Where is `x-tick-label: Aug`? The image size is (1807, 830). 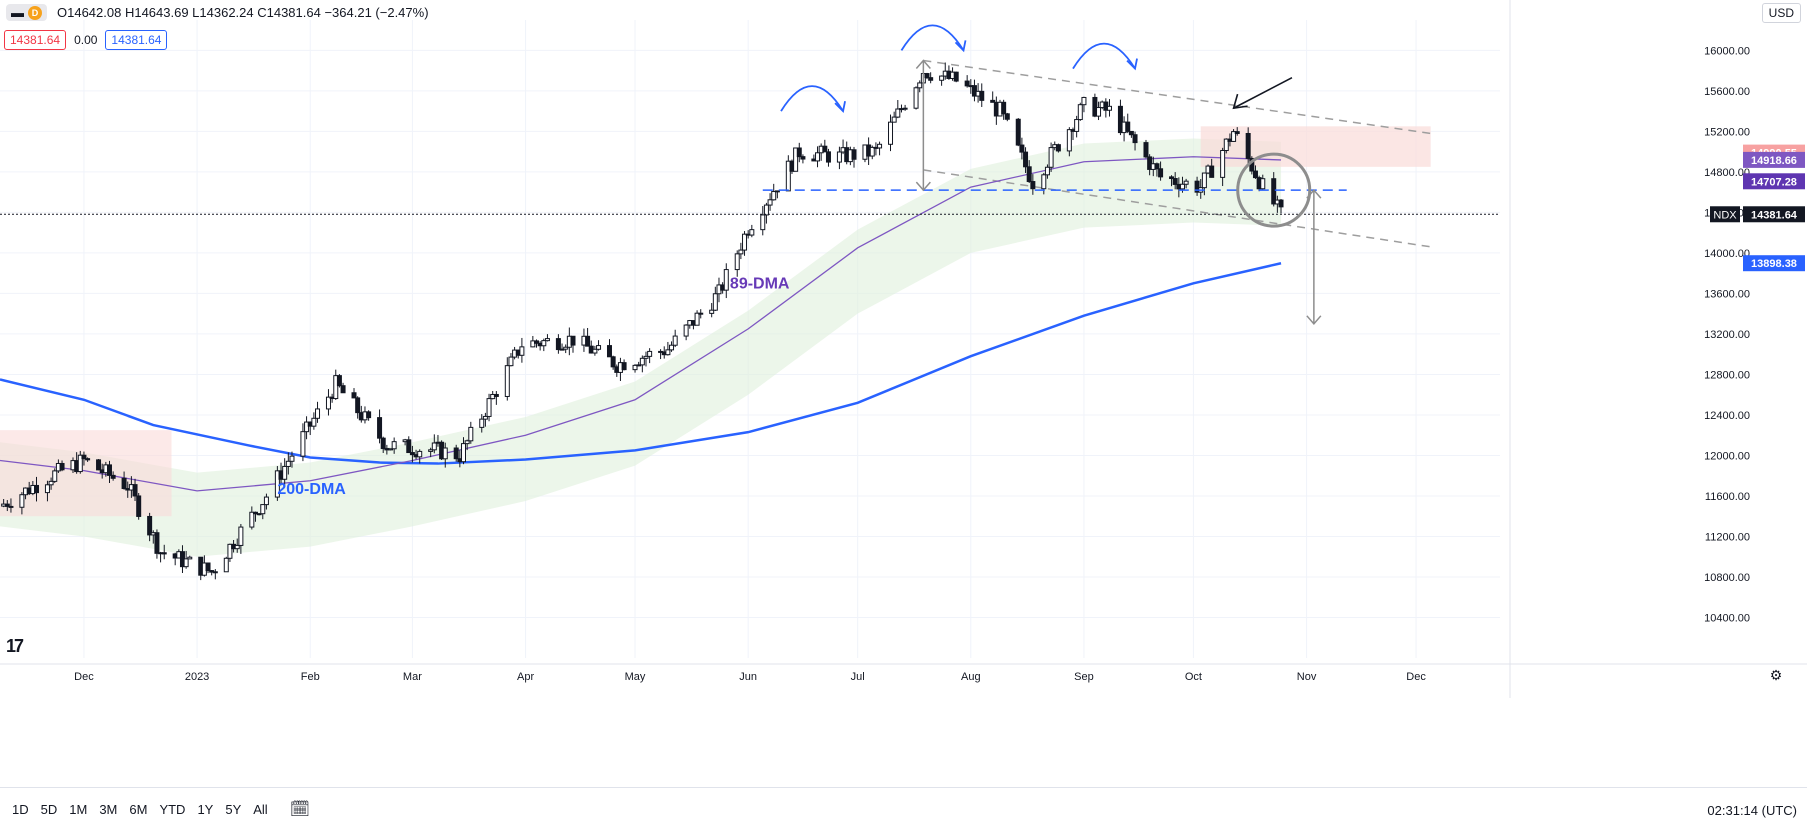
x-tick-label: Aug is located at coordinates (971, 677).